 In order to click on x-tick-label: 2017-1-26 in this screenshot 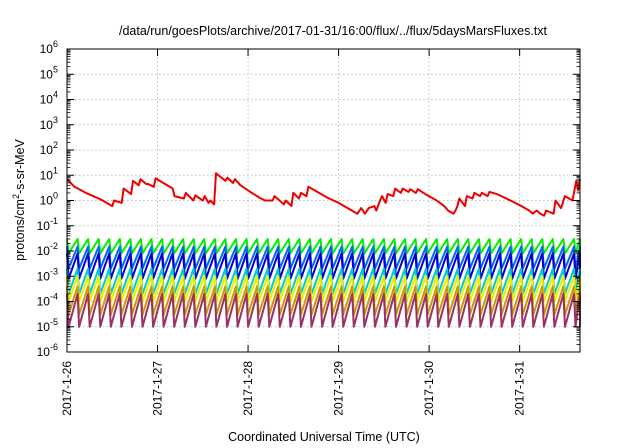, I will do `click(67, 388)`.